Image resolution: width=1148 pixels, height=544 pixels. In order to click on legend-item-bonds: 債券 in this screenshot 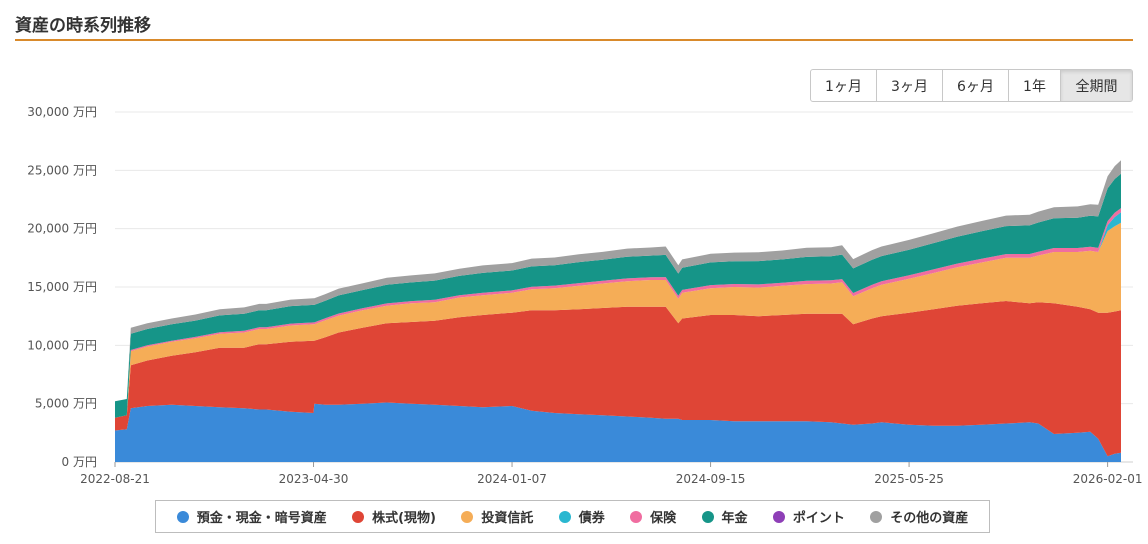, I will do `click(581, 516)`.